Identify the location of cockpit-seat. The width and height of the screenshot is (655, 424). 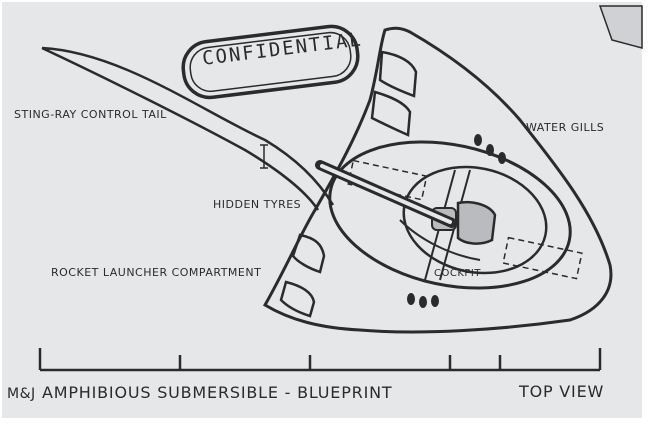
(476, 222).